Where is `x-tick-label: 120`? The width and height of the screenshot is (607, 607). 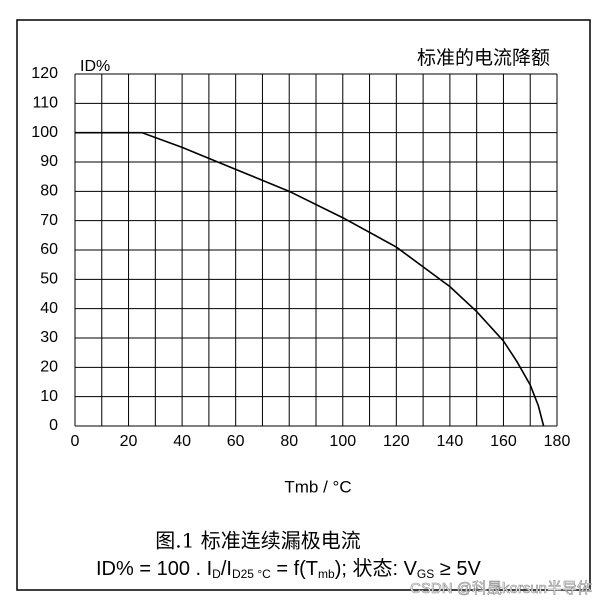 x-tick-label: 120 is located at coordinates (396, 441).